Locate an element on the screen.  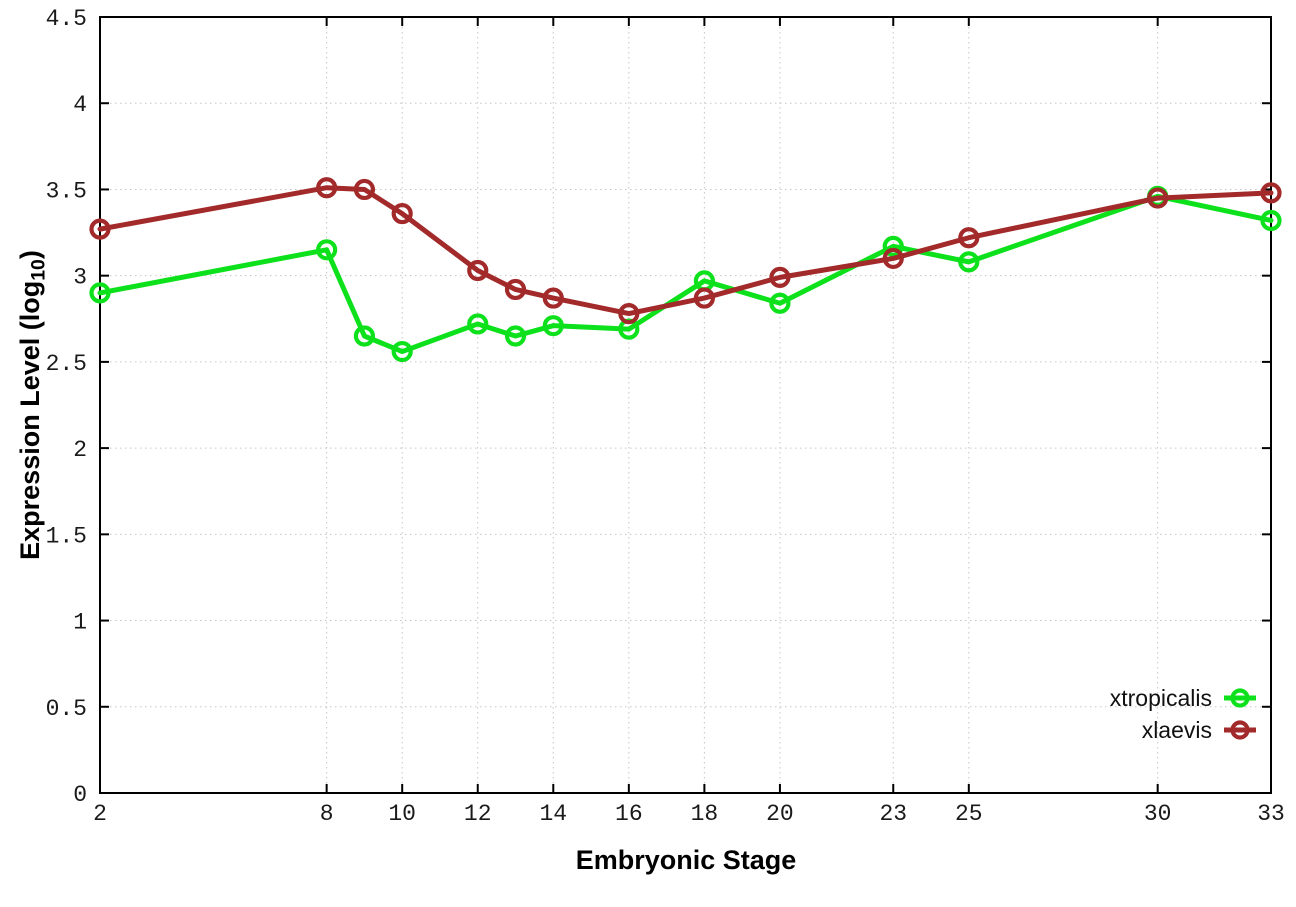
x-tick-label: 2 is located at coordinates (100, 814).